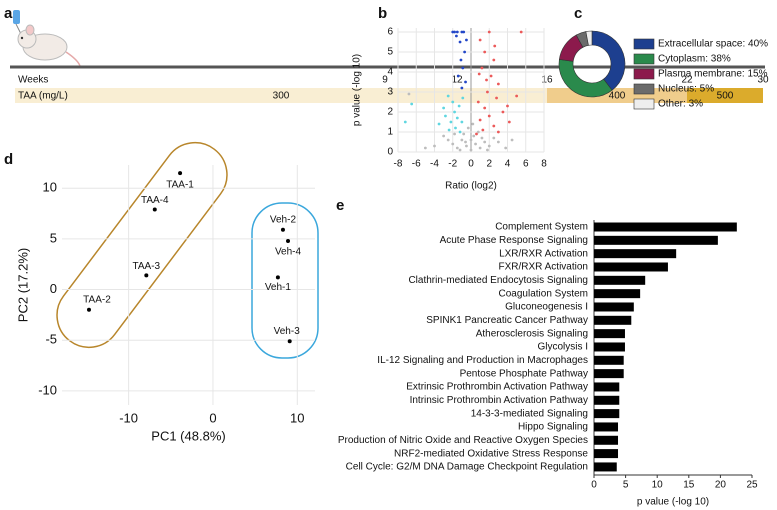 This screenshot has width=777, height=510. What do you see at coordinates (390, 132) in the screenshot?
I see `y-tick-label: 1` at bounding box center [390, 132].